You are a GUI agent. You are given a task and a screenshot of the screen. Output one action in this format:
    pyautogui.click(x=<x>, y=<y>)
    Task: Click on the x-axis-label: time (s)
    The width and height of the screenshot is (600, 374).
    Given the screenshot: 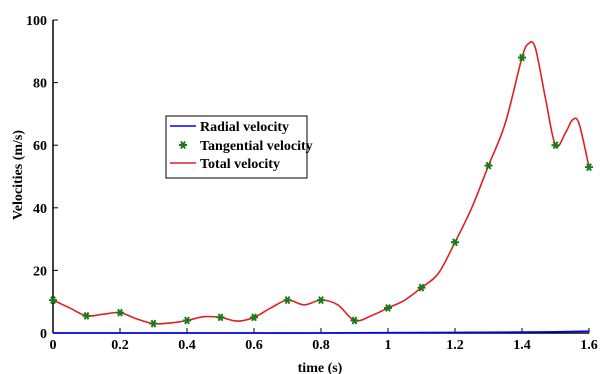 What is the action you would take?
    pyautogui.click(x=320, y=367)
    